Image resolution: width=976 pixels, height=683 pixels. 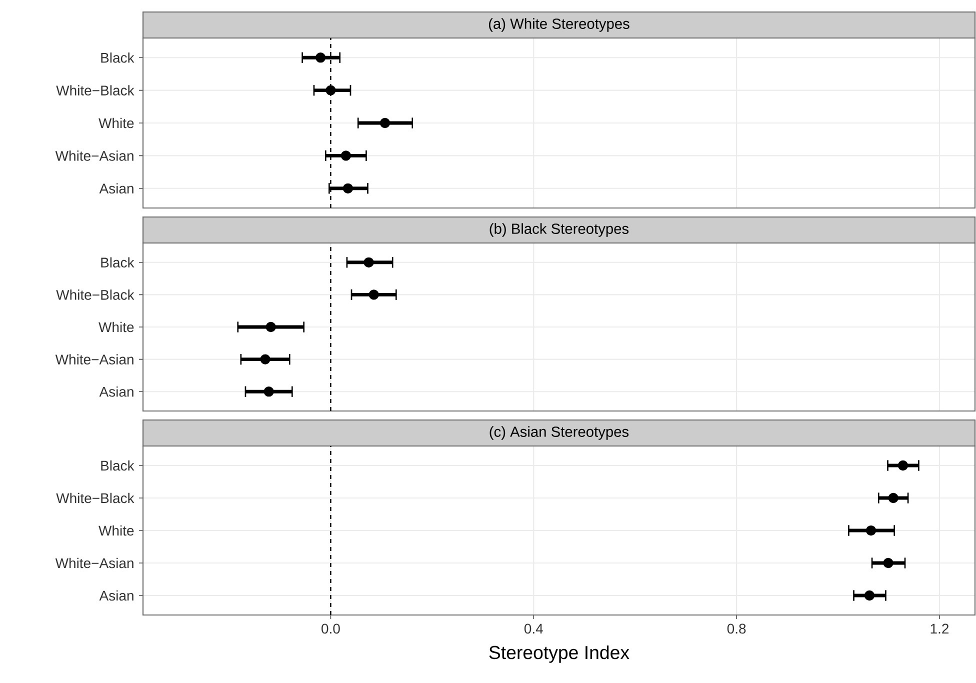 I want to click on x-tick-label: 1.2, so click(x=939, y=629).